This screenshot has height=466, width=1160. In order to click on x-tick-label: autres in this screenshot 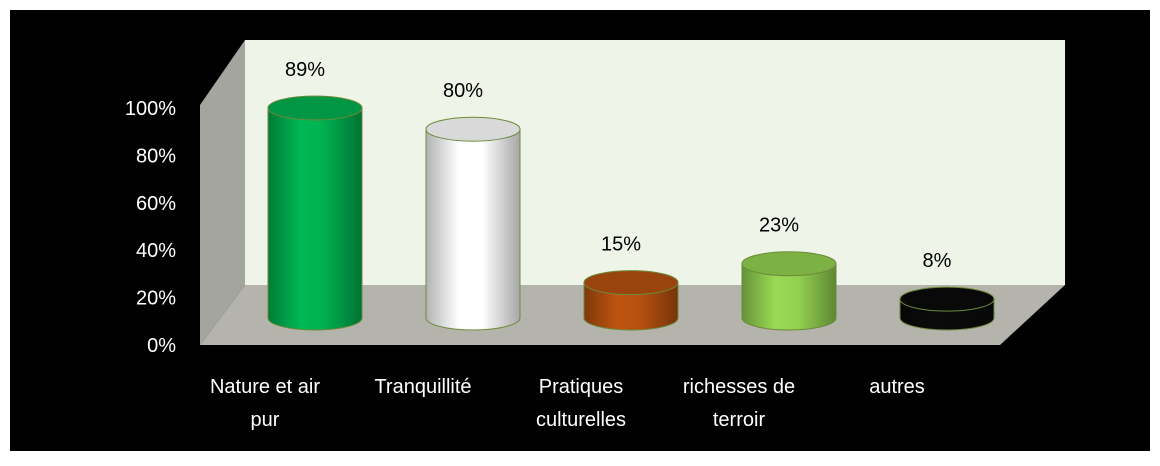, I will do `click(897, 387)`.